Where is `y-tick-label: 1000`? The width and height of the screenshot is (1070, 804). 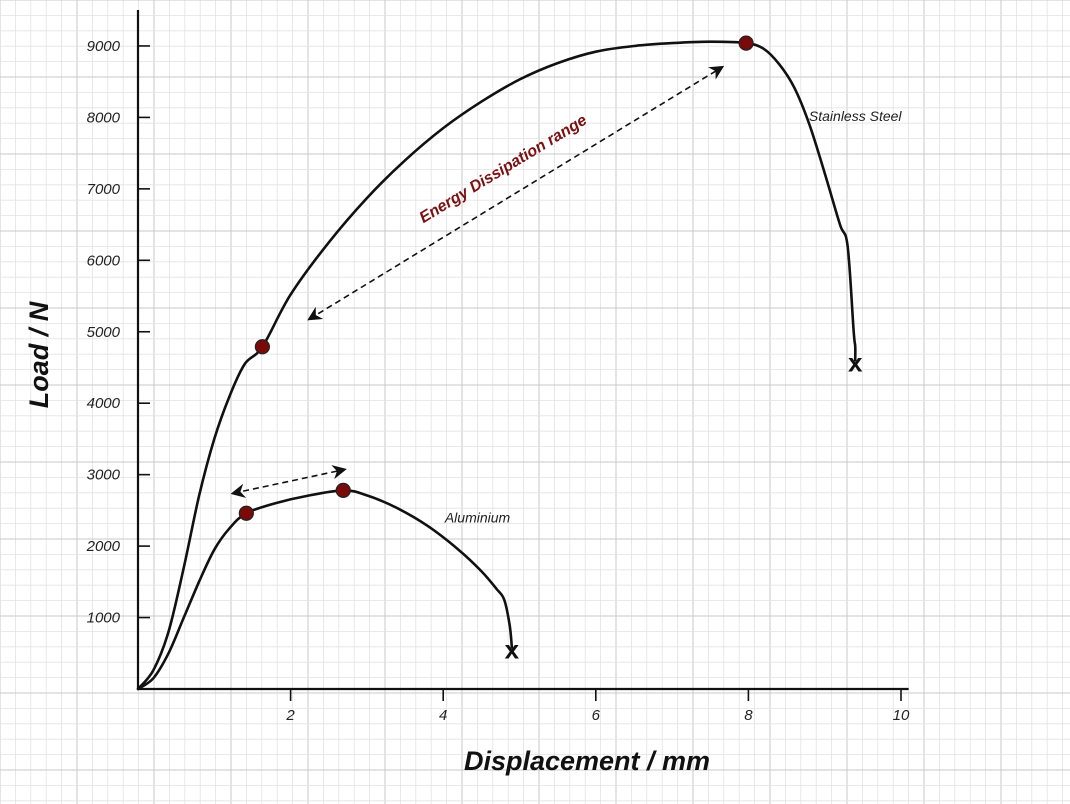
y-tick-label: 1000 is located at coordinates (104, 618).